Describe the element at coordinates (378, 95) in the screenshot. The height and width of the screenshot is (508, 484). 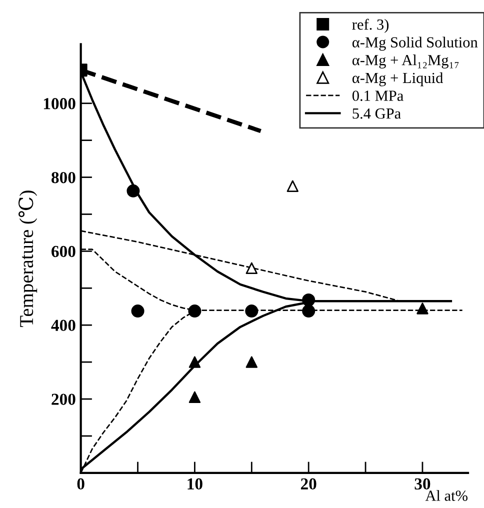
I see `legend-label: 0.1 MPa` at that location.